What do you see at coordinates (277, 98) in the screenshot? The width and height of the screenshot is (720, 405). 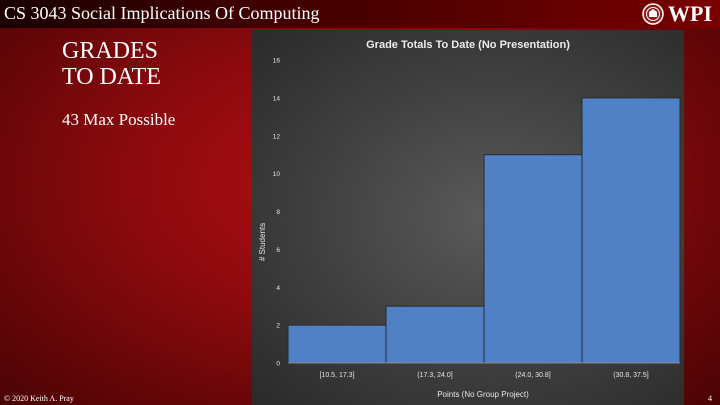 I see `y-tick-label: 14` at bounding box center [277, 98].